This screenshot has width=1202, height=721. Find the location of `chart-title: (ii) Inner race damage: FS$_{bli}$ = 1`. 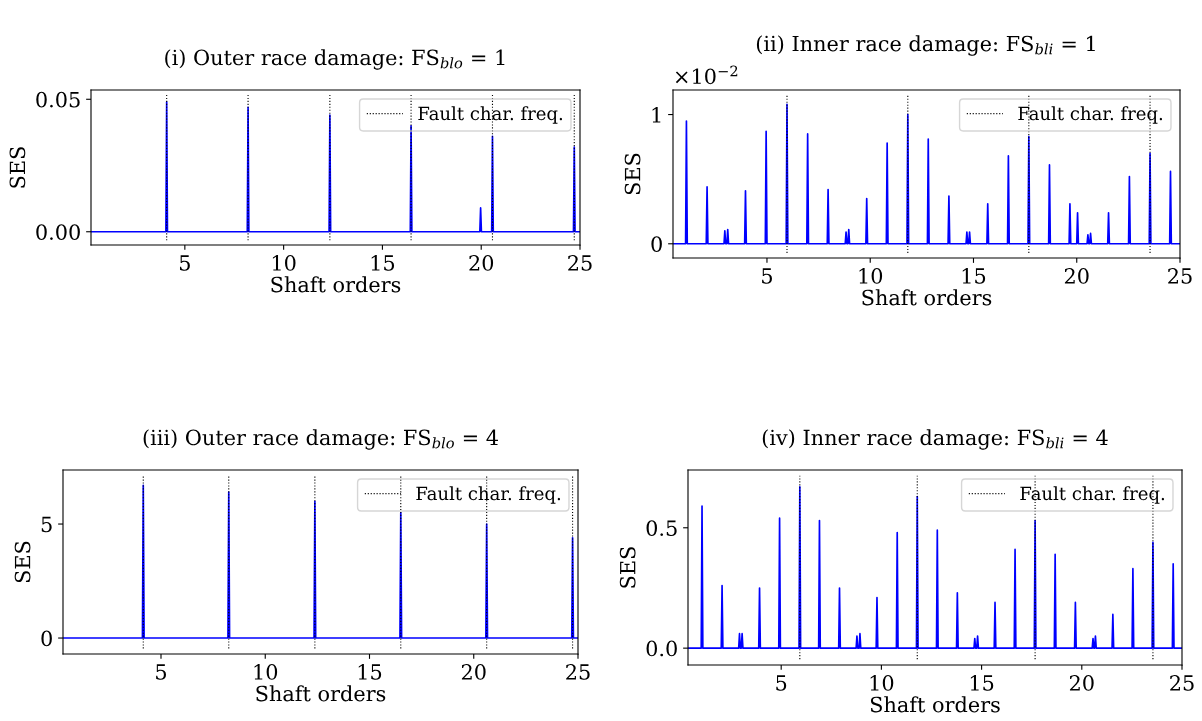

chart-title: (ii) Inner race damage: FS$_{bli}$ = 1 is located at coordinates (925, 45).